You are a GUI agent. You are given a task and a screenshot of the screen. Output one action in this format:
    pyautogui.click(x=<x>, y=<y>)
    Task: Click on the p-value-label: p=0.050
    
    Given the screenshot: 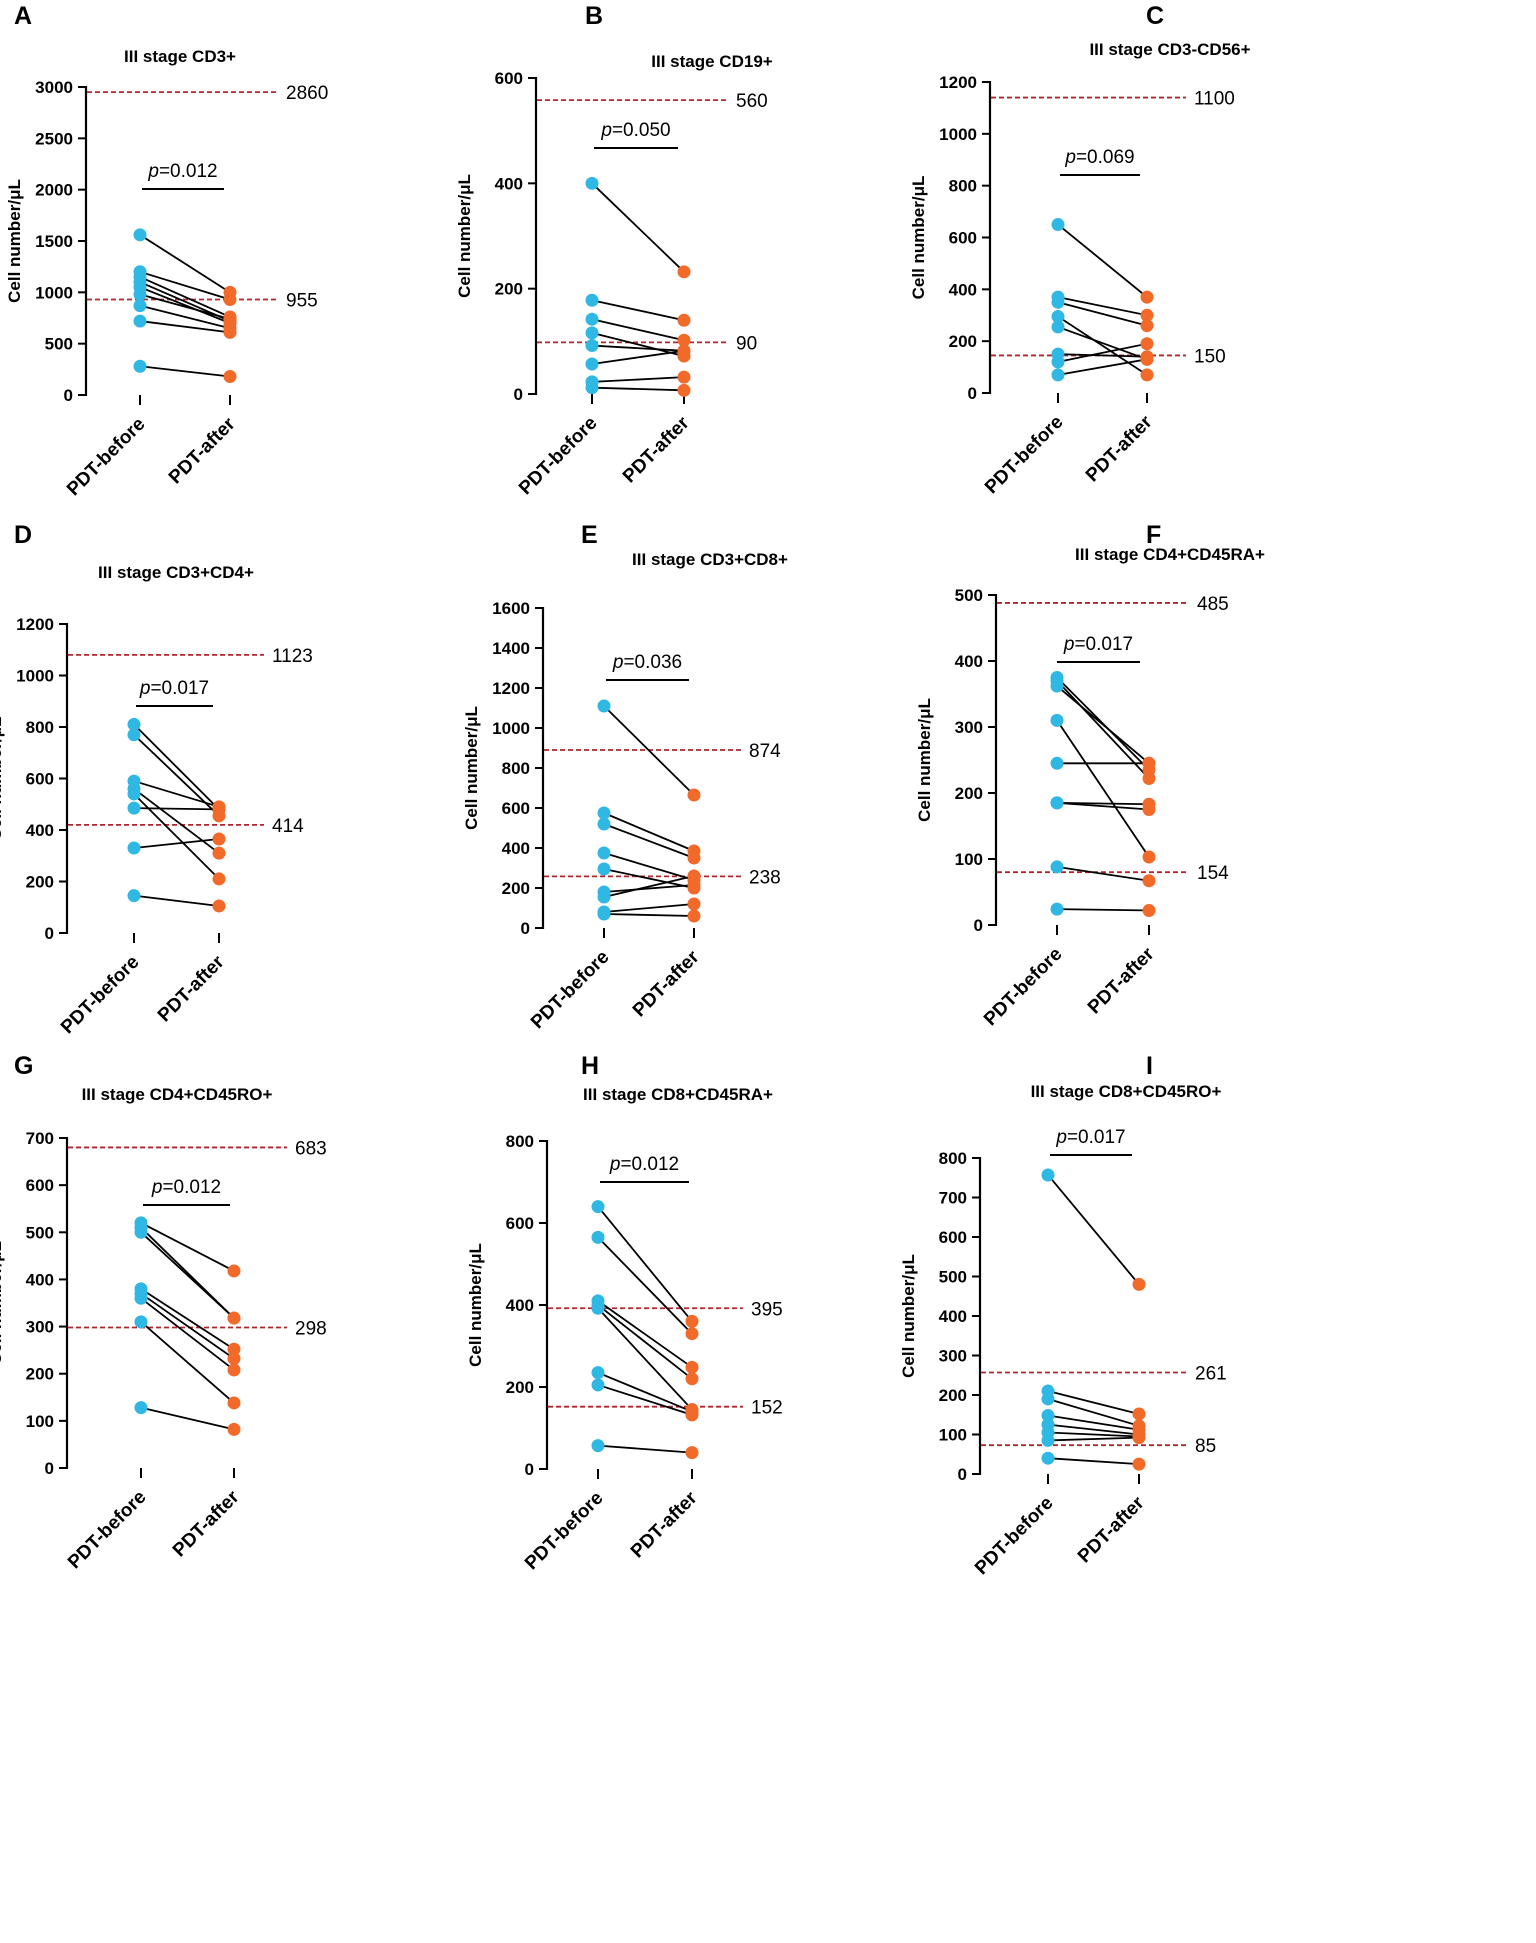 What is the action you would take?
    pyautogui.click(x=635, y=130)
    